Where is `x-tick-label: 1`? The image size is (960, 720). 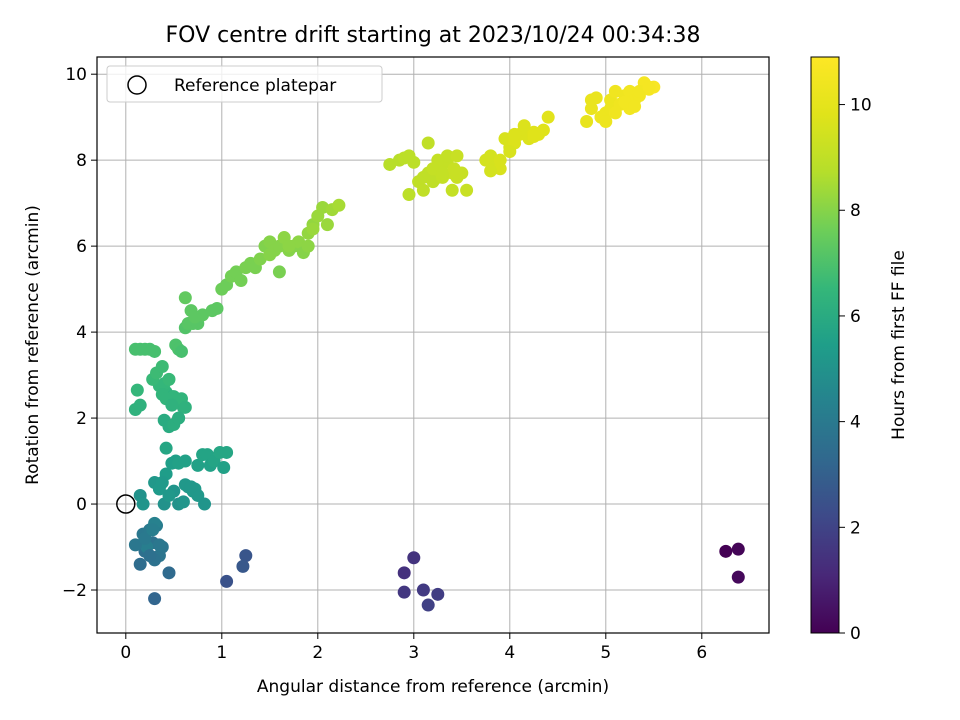 x-tick-label: 1 is located at coordinates (221, 653).